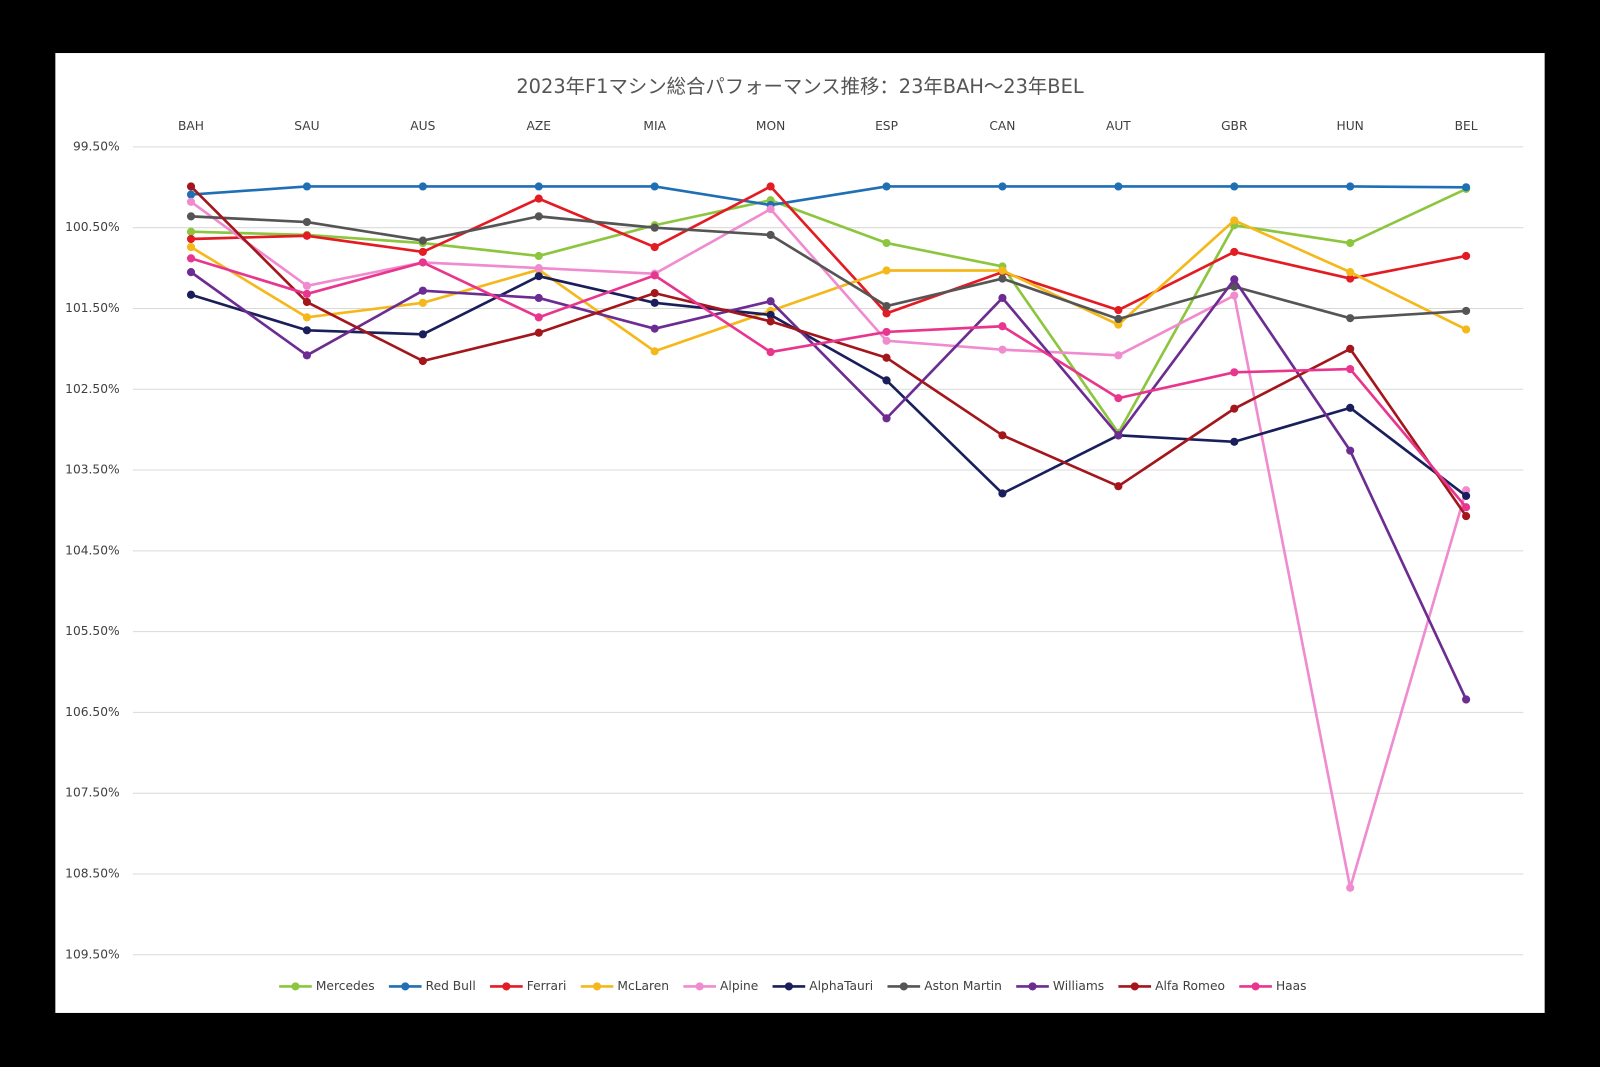 The height and width of the screenshot is (1067, 1600). What do you see at coordinates (191, 126) in the screenshot?
I see `x-tick-label: BAH` at bounding box center [191, 126].